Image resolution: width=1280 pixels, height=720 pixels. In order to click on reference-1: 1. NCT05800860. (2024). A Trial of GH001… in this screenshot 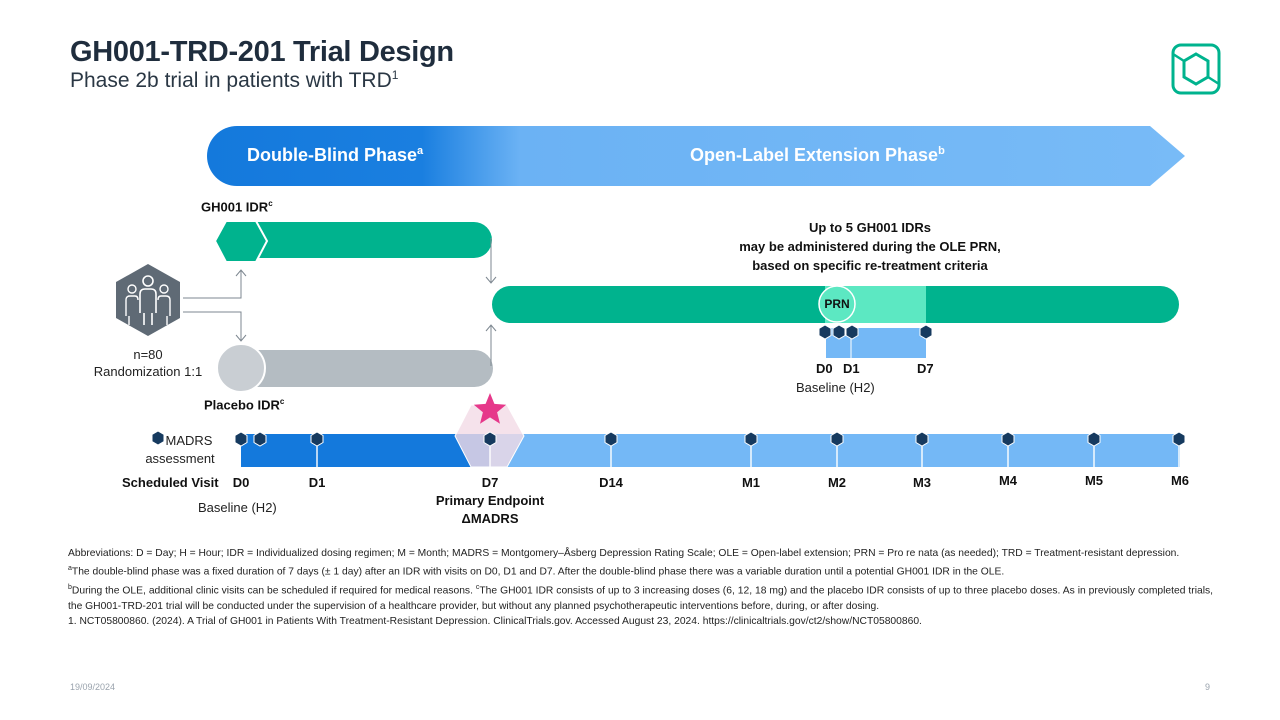, I will do `click(495, 622)`.